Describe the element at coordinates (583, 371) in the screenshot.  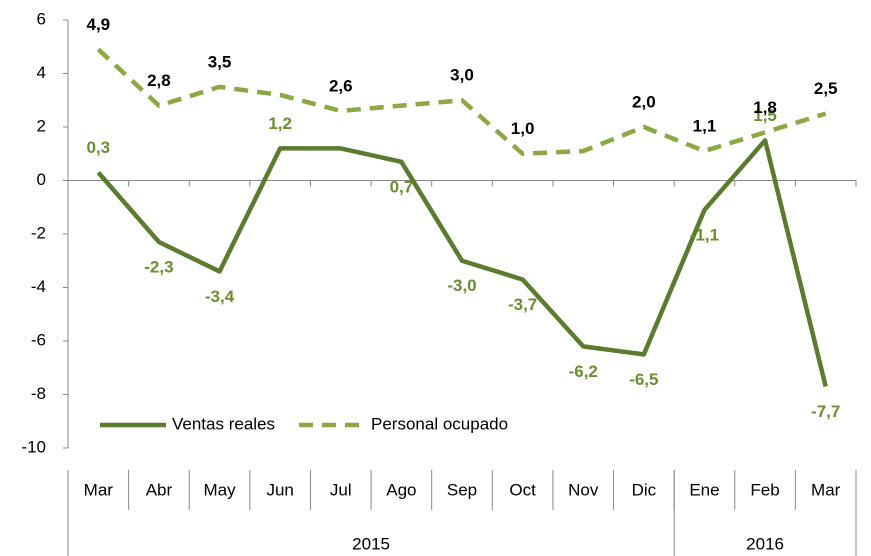
I see `data-label: -6,2` at that location.